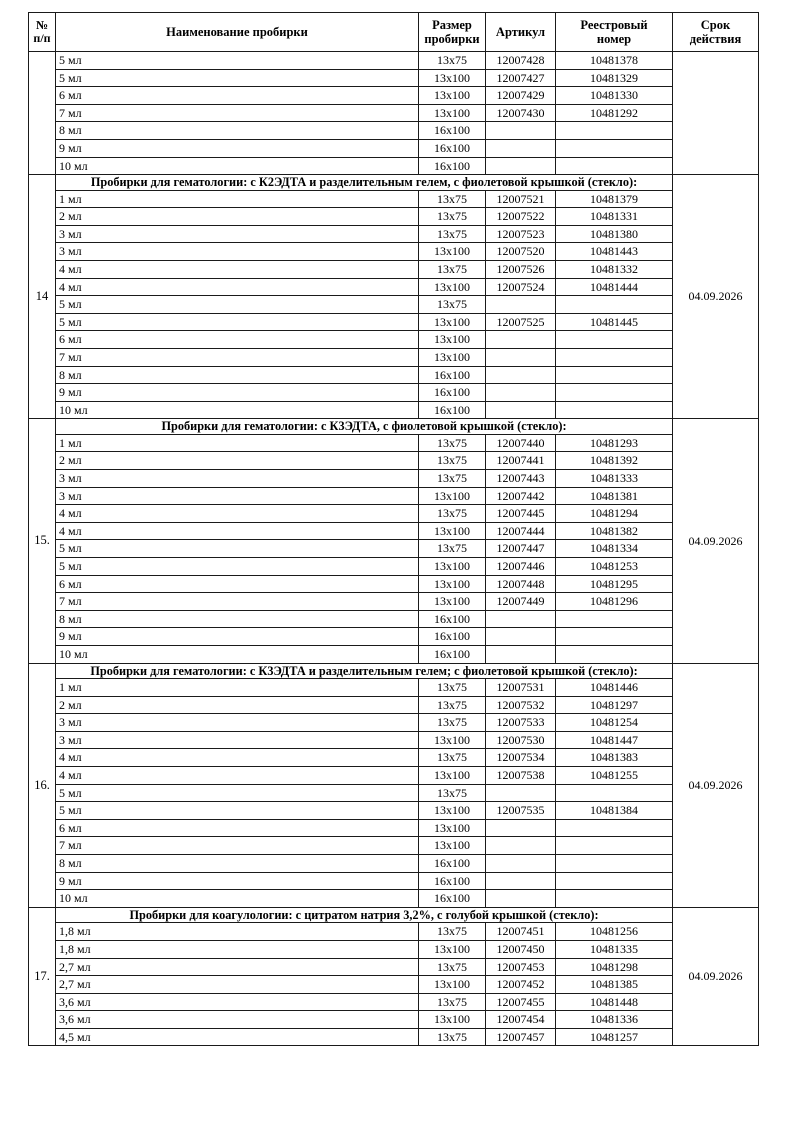  I want to click on table-row: 2,7 мл 13x75 12007453 10481298, so click(394, 967).